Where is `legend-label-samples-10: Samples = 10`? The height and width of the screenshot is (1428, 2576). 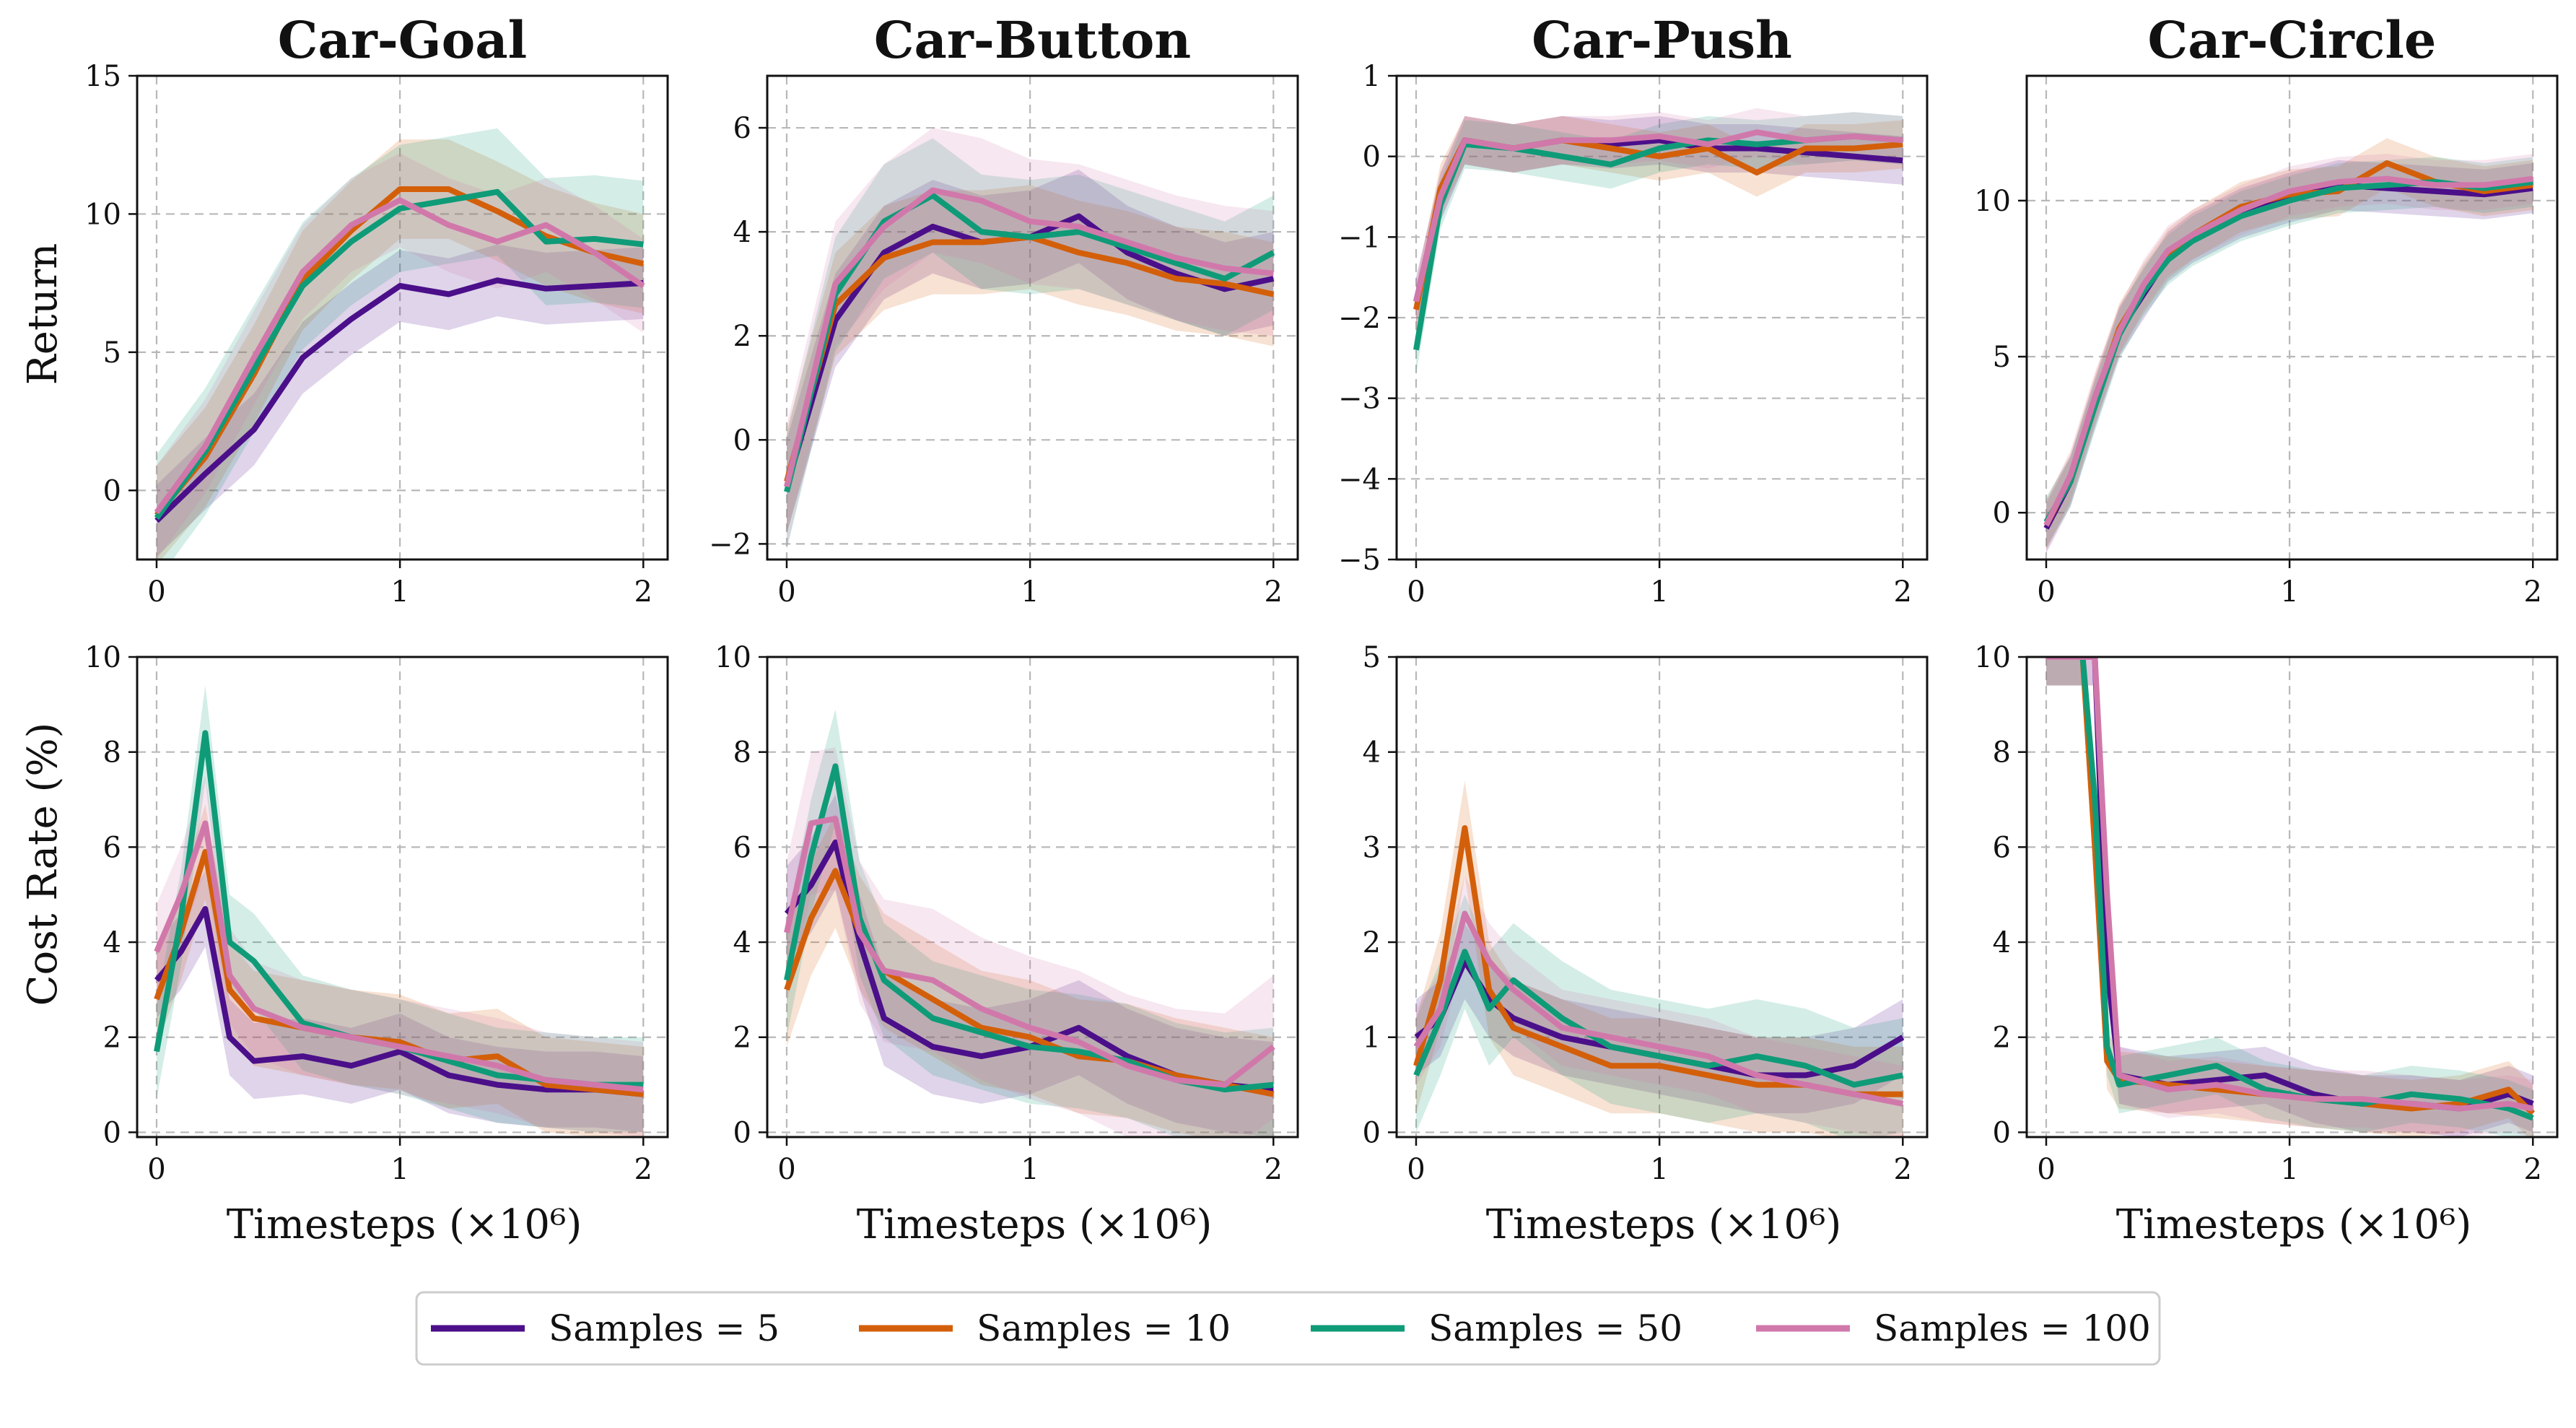
legend-label-samples-10: Samples = 10 is located at coordinates (1104, 1328).